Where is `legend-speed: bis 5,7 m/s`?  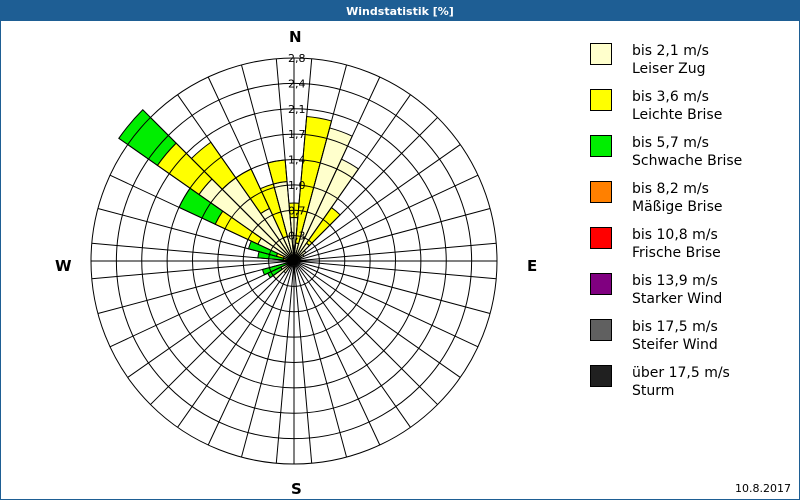
legend-speed: bis 5,7 m/s is located at coordinates (670, 143).